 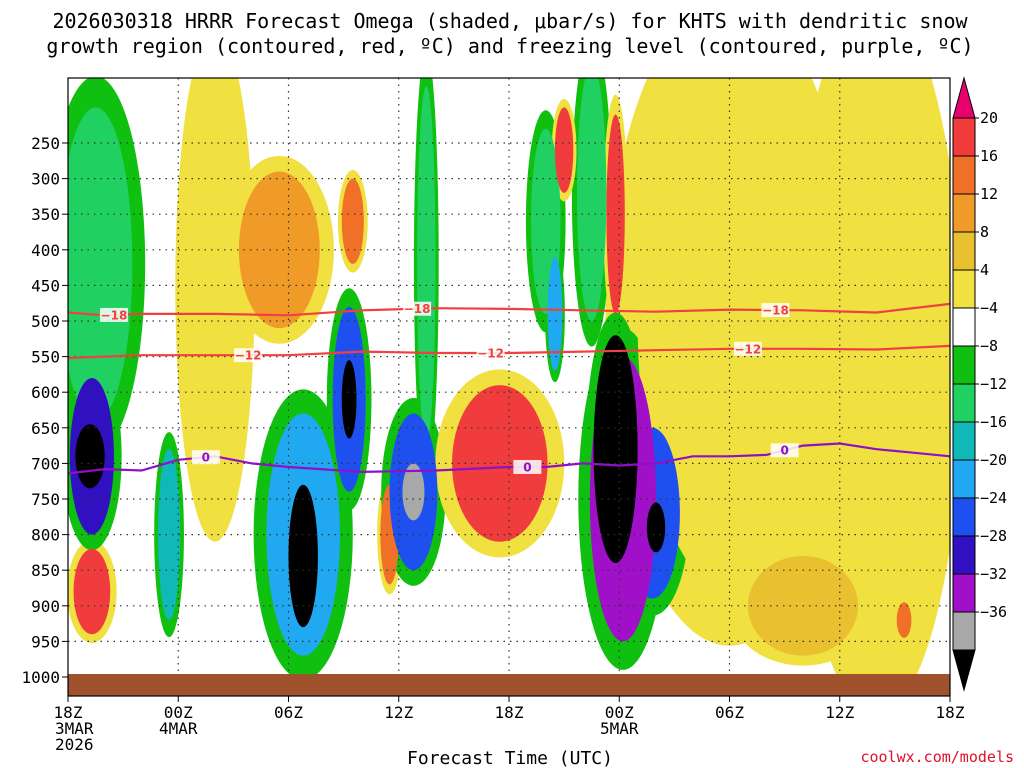 I want to click on colorbar-label: −20, so click(x=993, y=460).